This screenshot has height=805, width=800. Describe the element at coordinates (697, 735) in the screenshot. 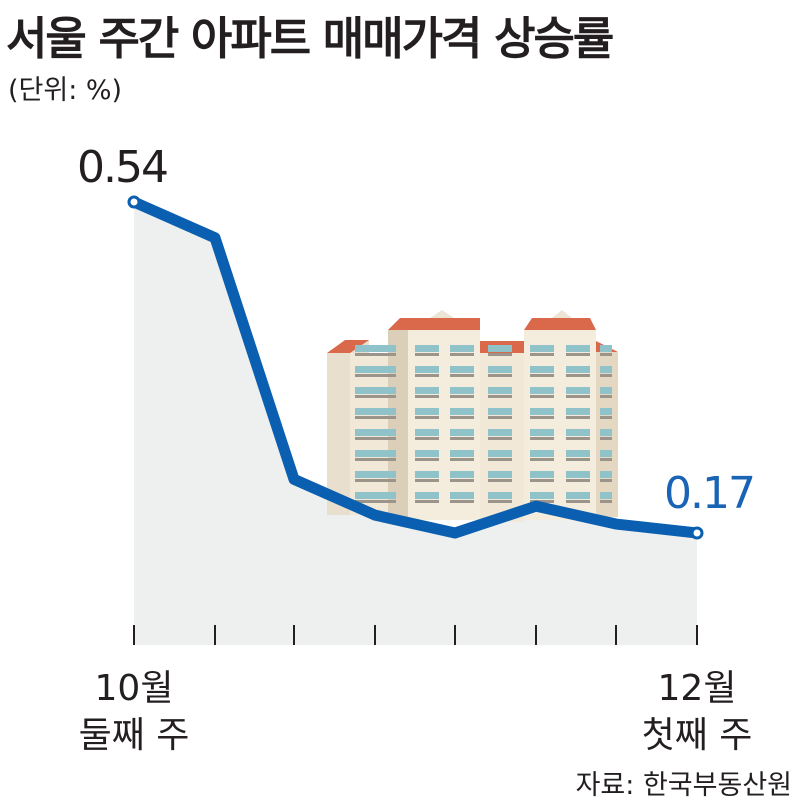

I see `x-label-last-week: 첫째 주` at that location.